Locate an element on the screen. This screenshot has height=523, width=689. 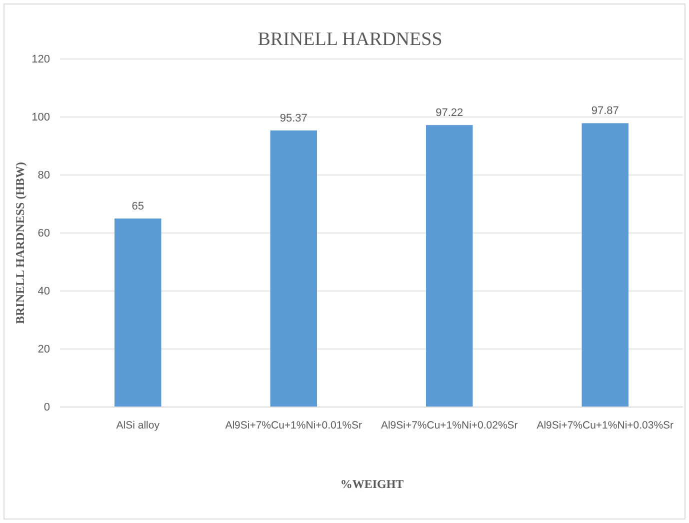
x-axis-title: %WEIGHT is located at coordinates (372, 484).